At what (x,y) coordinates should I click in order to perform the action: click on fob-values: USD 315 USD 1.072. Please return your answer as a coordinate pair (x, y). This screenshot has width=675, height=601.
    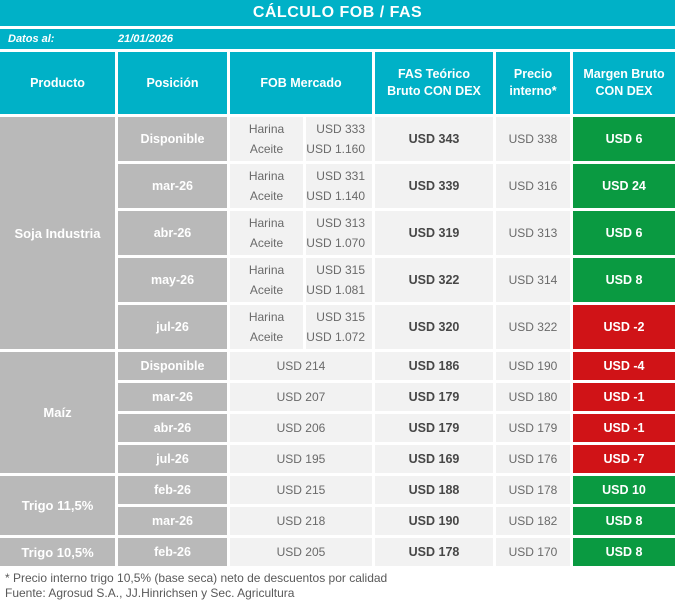
    Looking at the image, I should click on (339, 327).